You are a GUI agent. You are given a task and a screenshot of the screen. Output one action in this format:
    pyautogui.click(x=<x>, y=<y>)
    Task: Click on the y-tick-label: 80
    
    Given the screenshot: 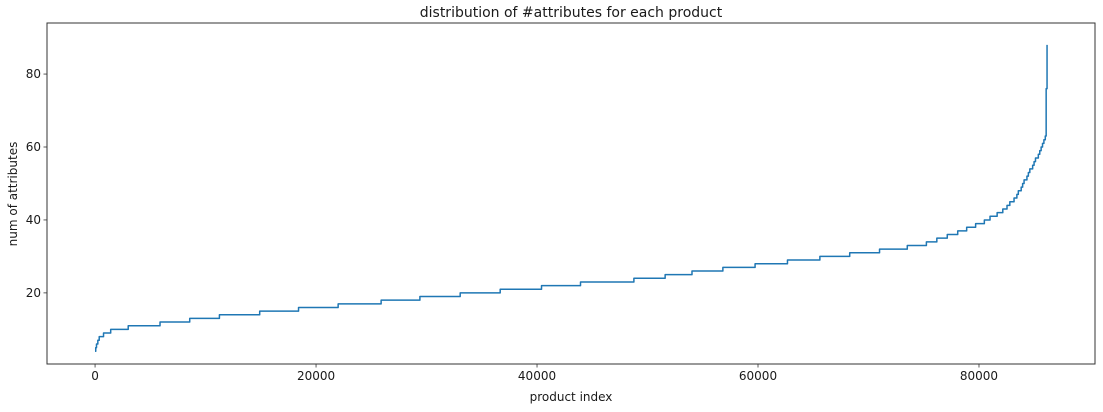 What is the action you would take?
    pyautogui.click(x=33, y=74)
    